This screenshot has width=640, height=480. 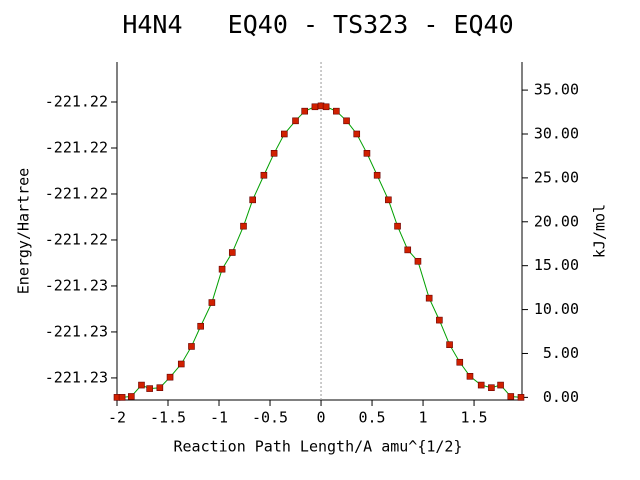 What do you see at coordinates (556, 309) in the screenshot?
I see `y2-tick-label: 10.00` at bounding box center [556, 309].